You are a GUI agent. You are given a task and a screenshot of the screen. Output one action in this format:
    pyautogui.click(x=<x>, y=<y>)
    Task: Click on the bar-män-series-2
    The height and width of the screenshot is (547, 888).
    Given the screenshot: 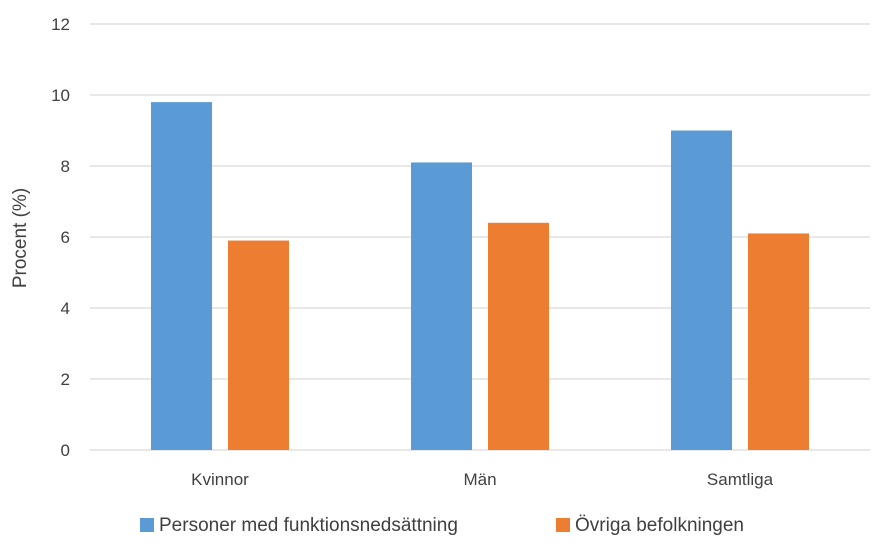 What is the action you would take?
    pyautogui.click(x=518, y=336)
    